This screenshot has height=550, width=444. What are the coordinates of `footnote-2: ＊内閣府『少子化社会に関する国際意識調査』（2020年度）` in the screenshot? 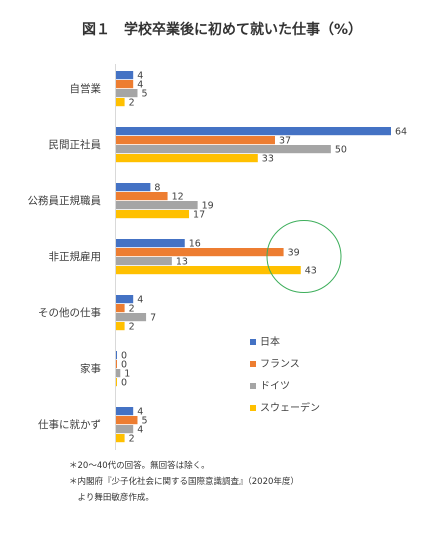 It's located at (184, 482).